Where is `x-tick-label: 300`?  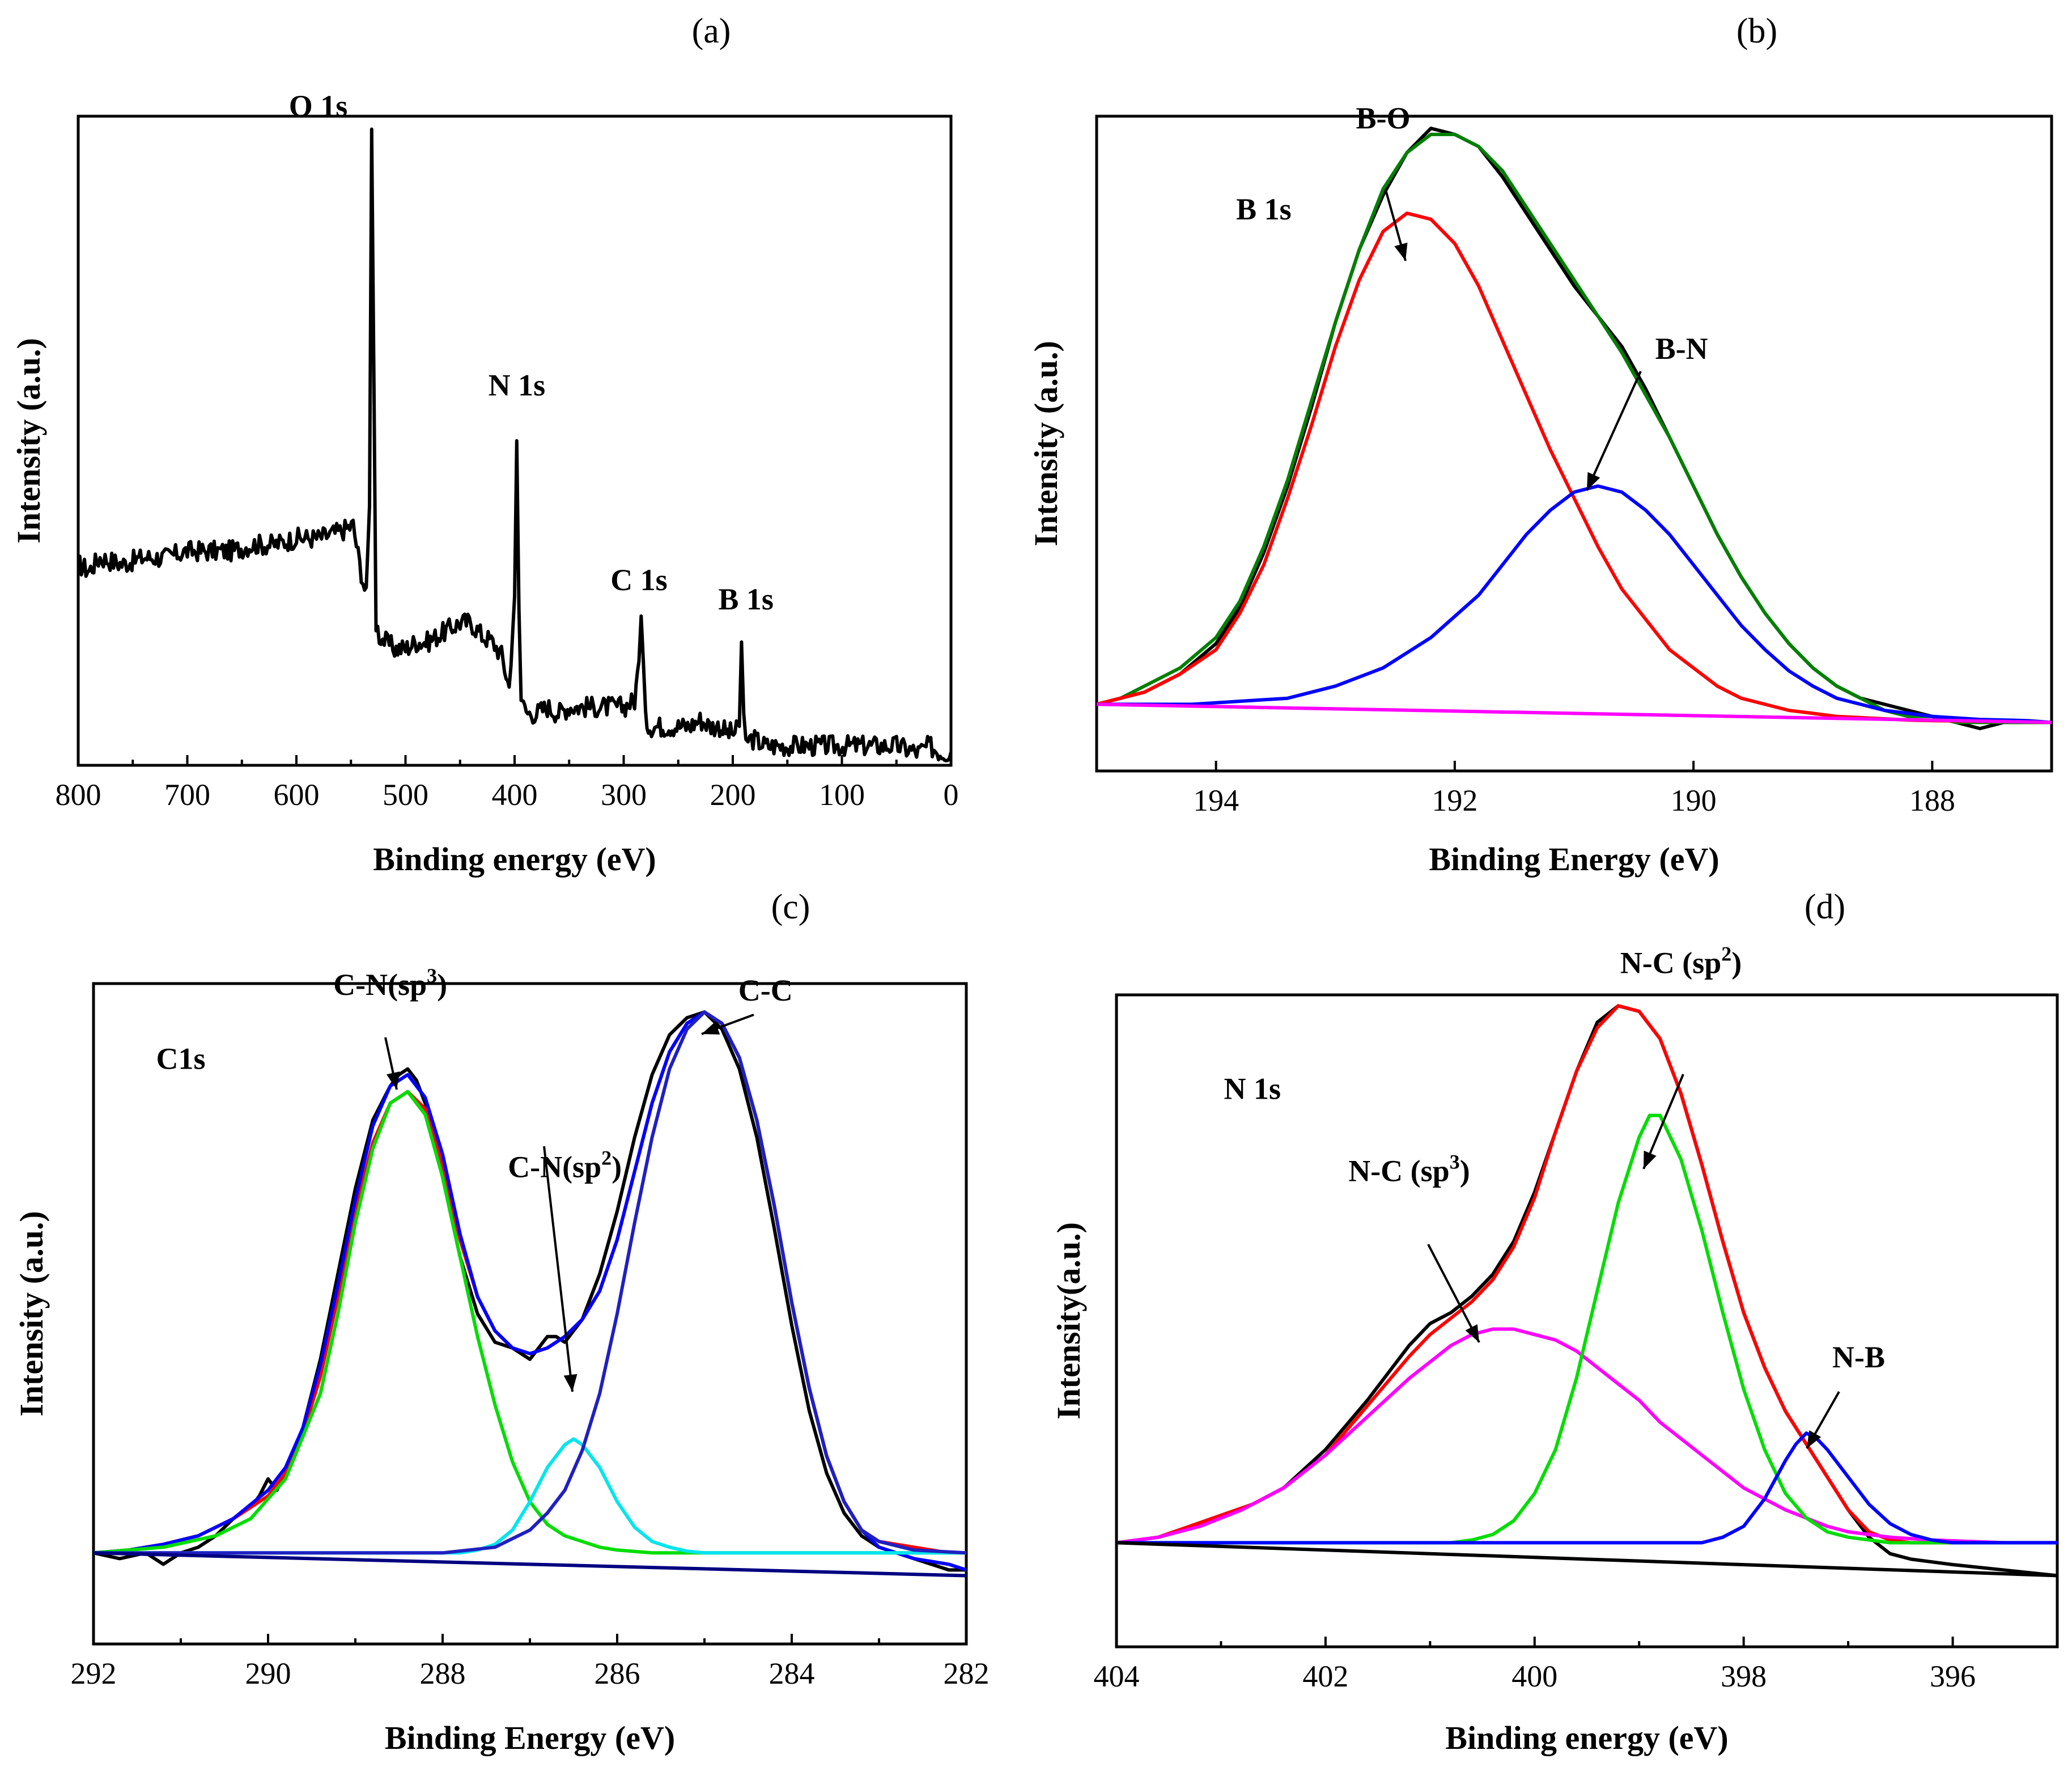
x-tick-label: 300 is located at coordinates (624, 795).